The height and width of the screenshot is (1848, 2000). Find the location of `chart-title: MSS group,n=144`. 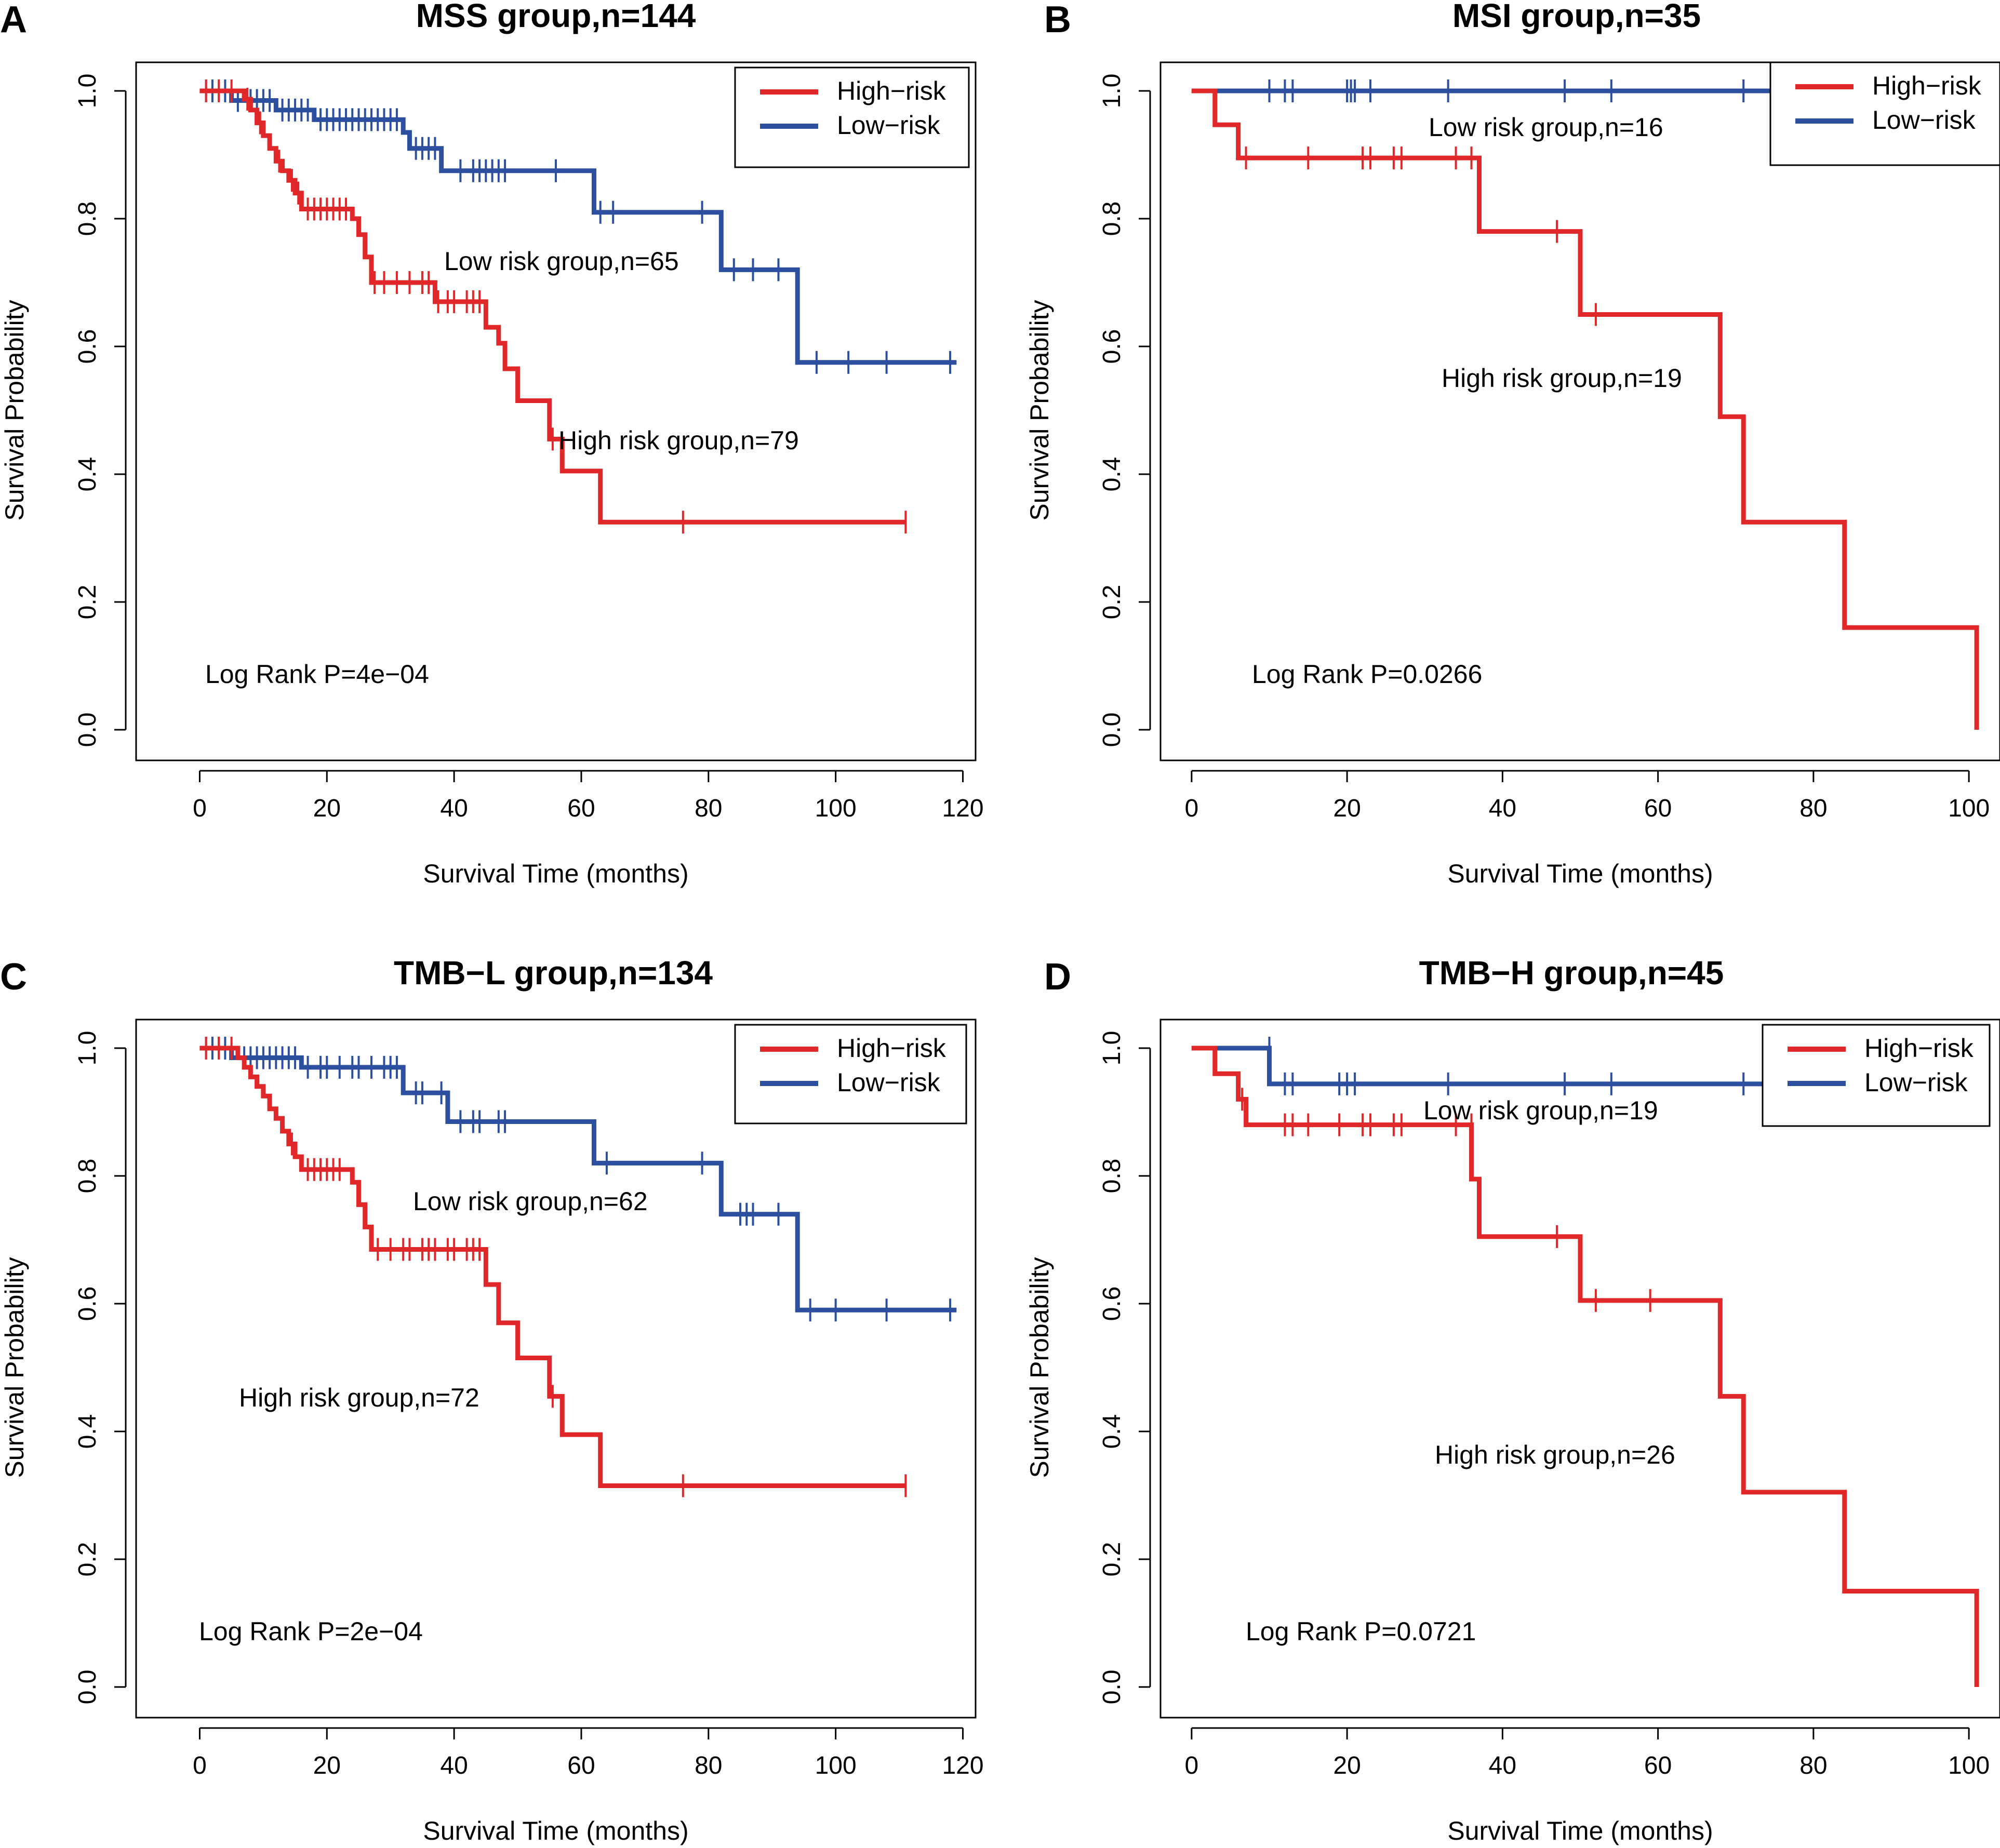

chart-title: MSS group,n=144 is located at coordinates (556, 17).